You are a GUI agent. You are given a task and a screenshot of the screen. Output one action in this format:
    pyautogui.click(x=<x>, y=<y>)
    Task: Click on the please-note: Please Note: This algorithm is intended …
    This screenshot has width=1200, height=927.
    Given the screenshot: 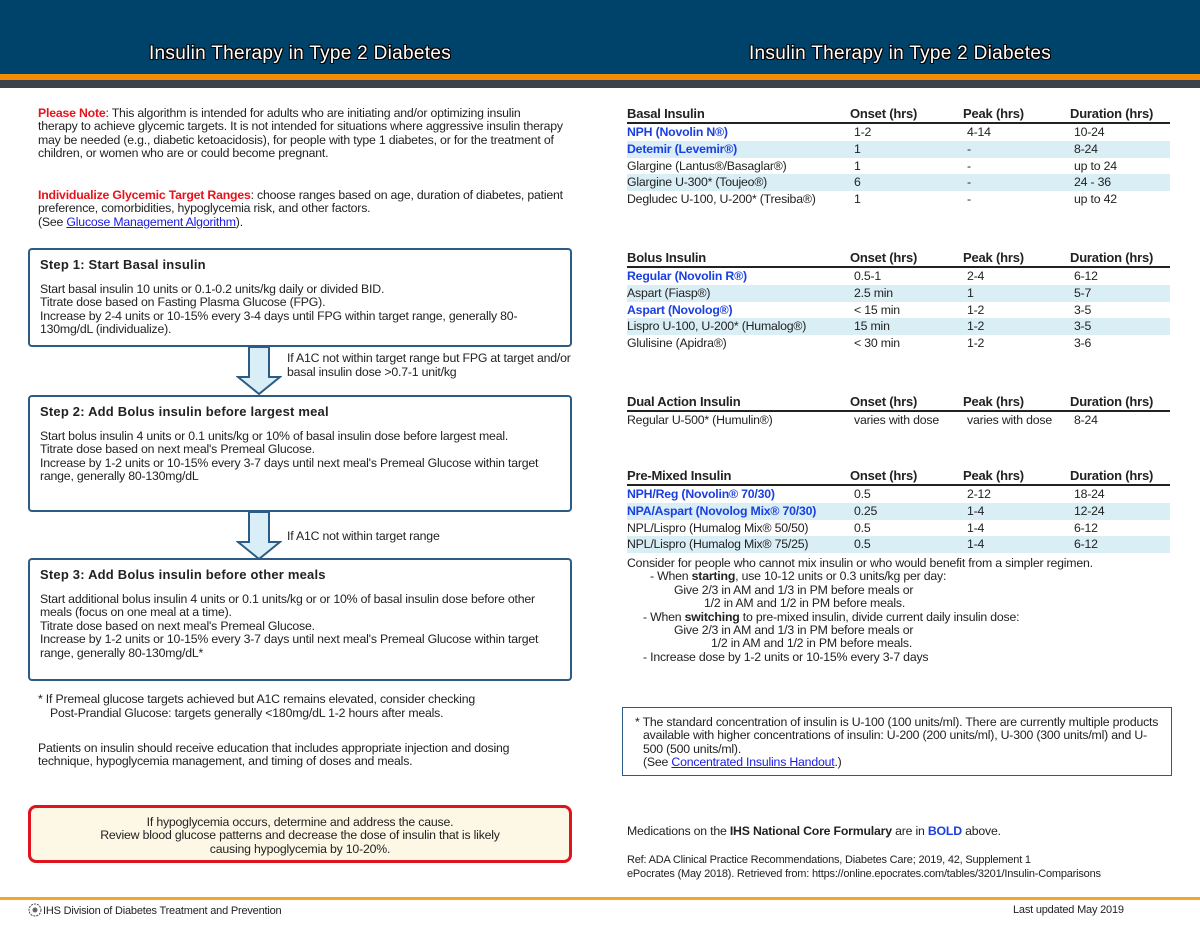 What is the action you would take?
    pyautogui.click(x=300, y=133)
    